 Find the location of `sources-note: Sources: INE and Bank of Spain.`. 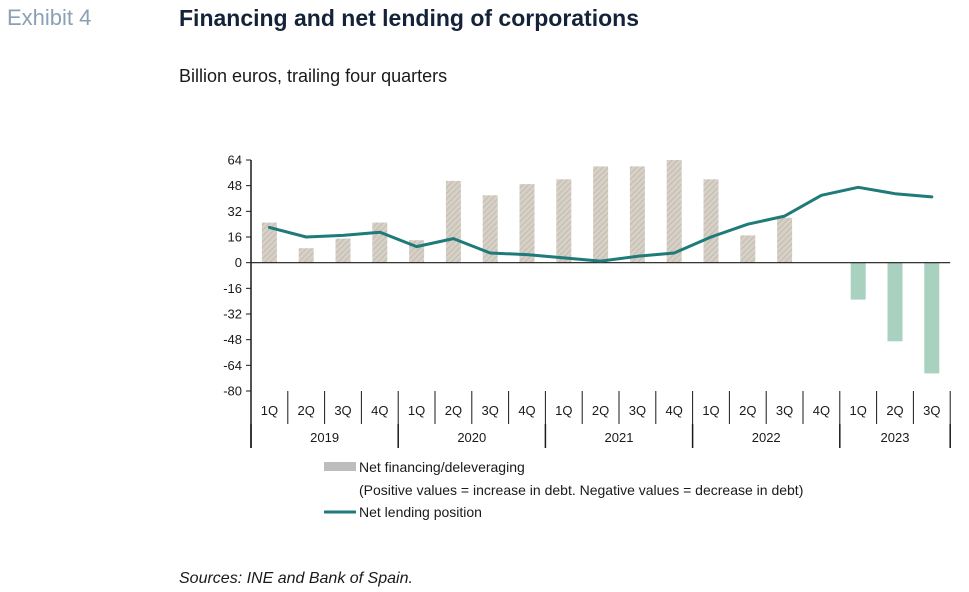

sources-note: Sources: INE and Bank of Spain. is located at coordinates (296, 578).